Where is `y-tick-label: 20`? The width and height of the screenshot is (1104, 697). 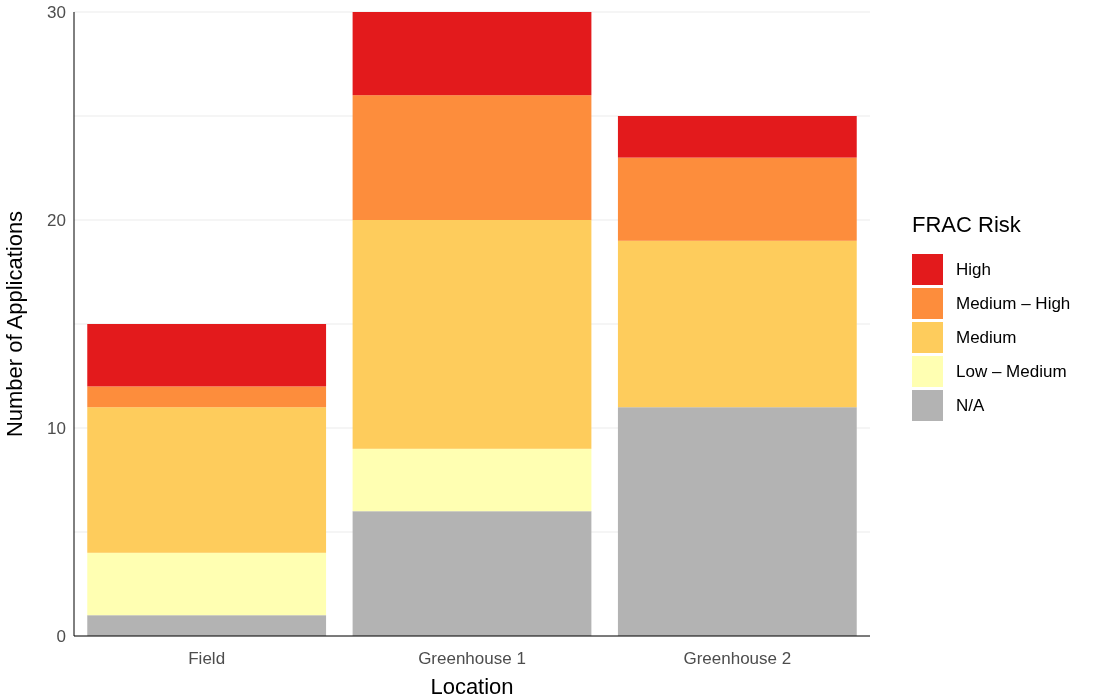 y-tick-label: 20 is located at coordinates (56, 220).